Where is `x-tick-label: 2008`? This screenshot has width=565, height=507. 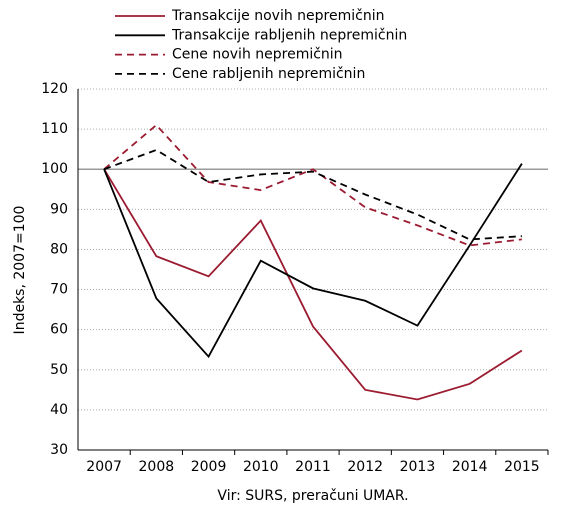 x-tick-label: 2008 is located at coordinates (157, 467).